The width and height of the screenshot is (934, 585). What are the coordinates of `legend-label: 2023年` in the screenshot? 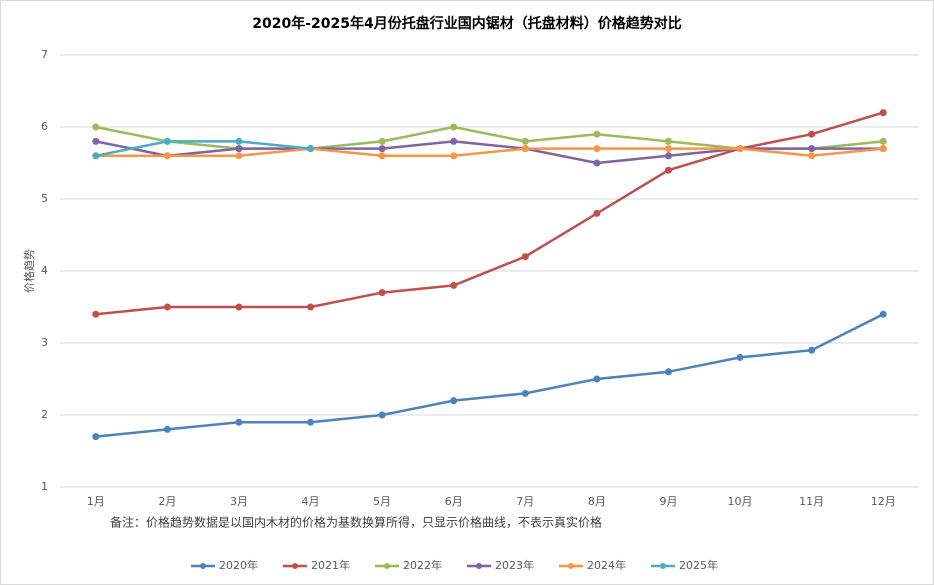 It's located at (514, 565).